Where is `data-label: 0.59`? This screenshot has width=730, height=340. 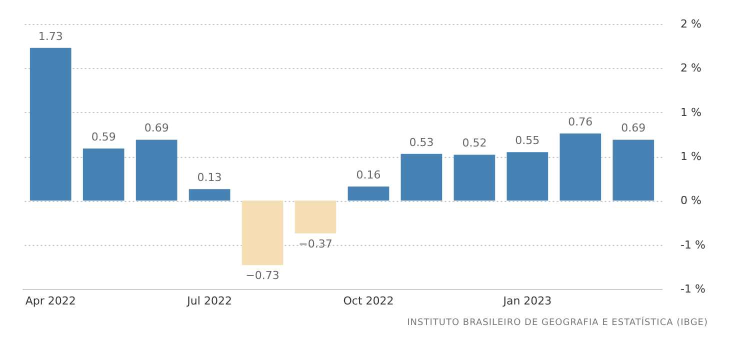 data-label: 0.59 is located at coordinates (103, 137).